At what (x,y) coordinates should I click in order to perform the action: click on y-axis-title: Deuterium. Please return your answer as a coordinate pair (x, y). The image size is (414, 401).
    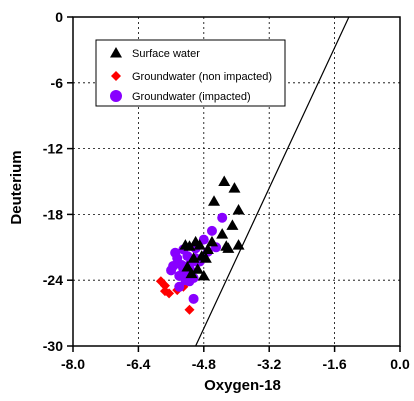
    Looking at the image, I should click on (16, 187).